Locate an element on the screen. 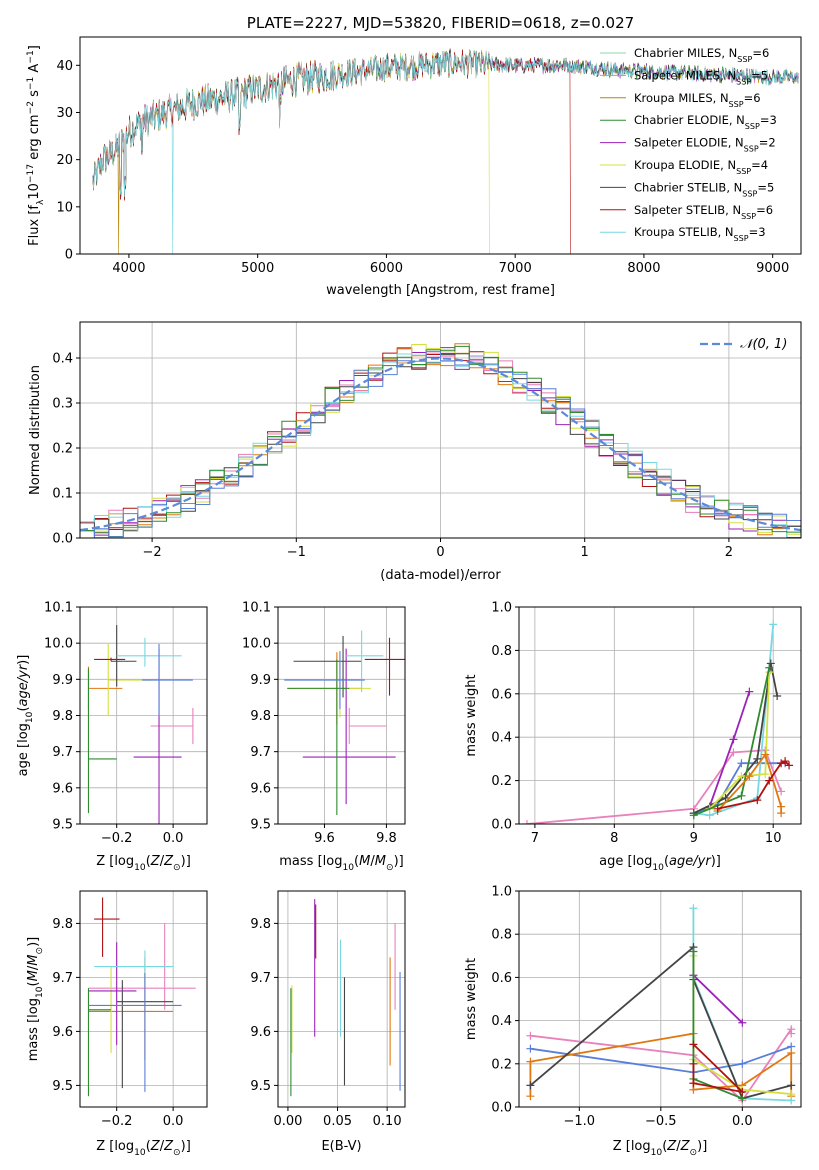 This screenshot has height=1170, width=819. legend-entry: Chabrier STELIB, NSSP=5 is located at coordinates (704, 189).